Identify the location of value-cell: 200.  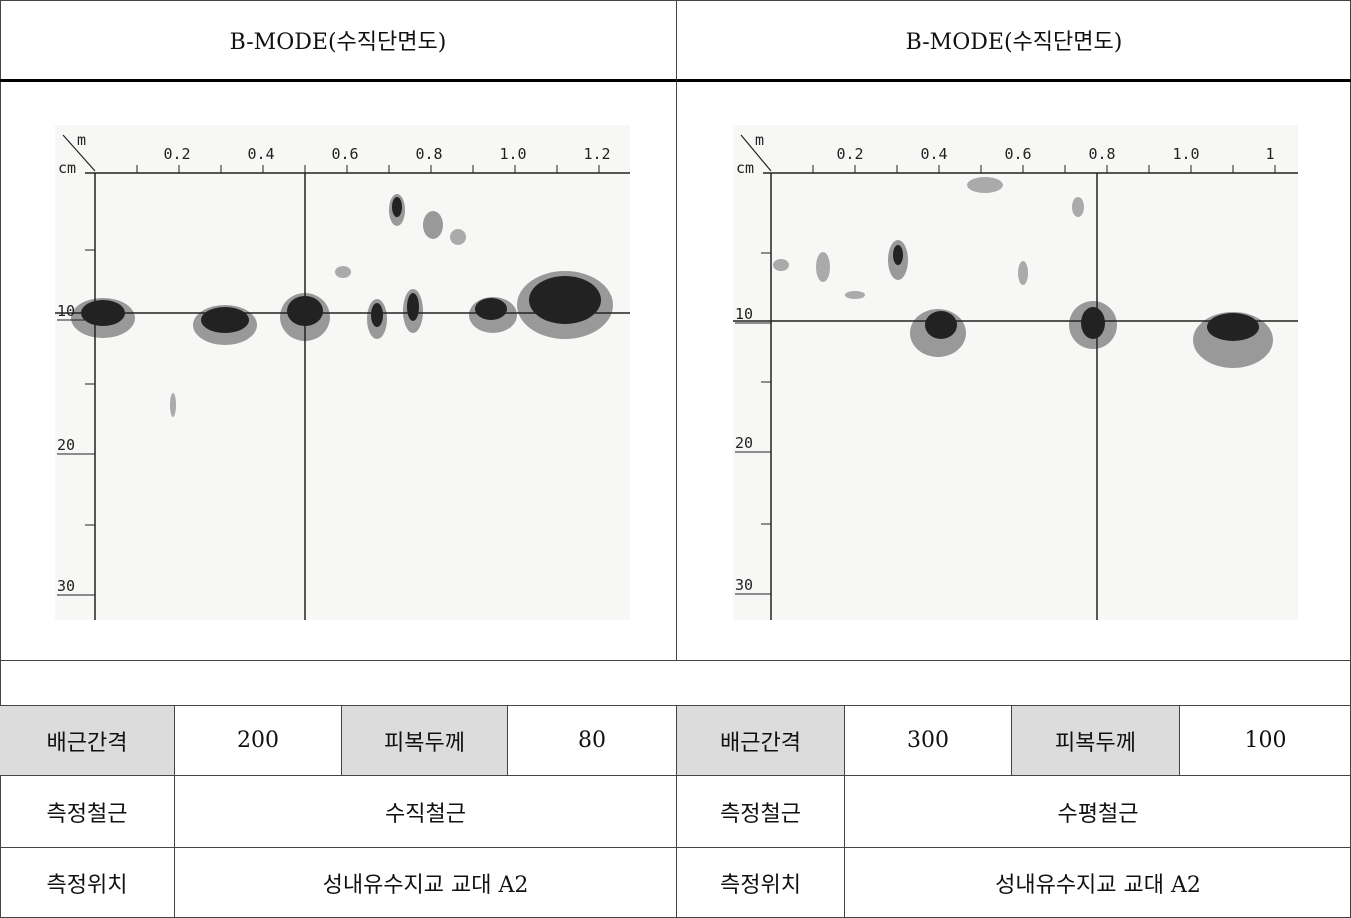
(258, 741).